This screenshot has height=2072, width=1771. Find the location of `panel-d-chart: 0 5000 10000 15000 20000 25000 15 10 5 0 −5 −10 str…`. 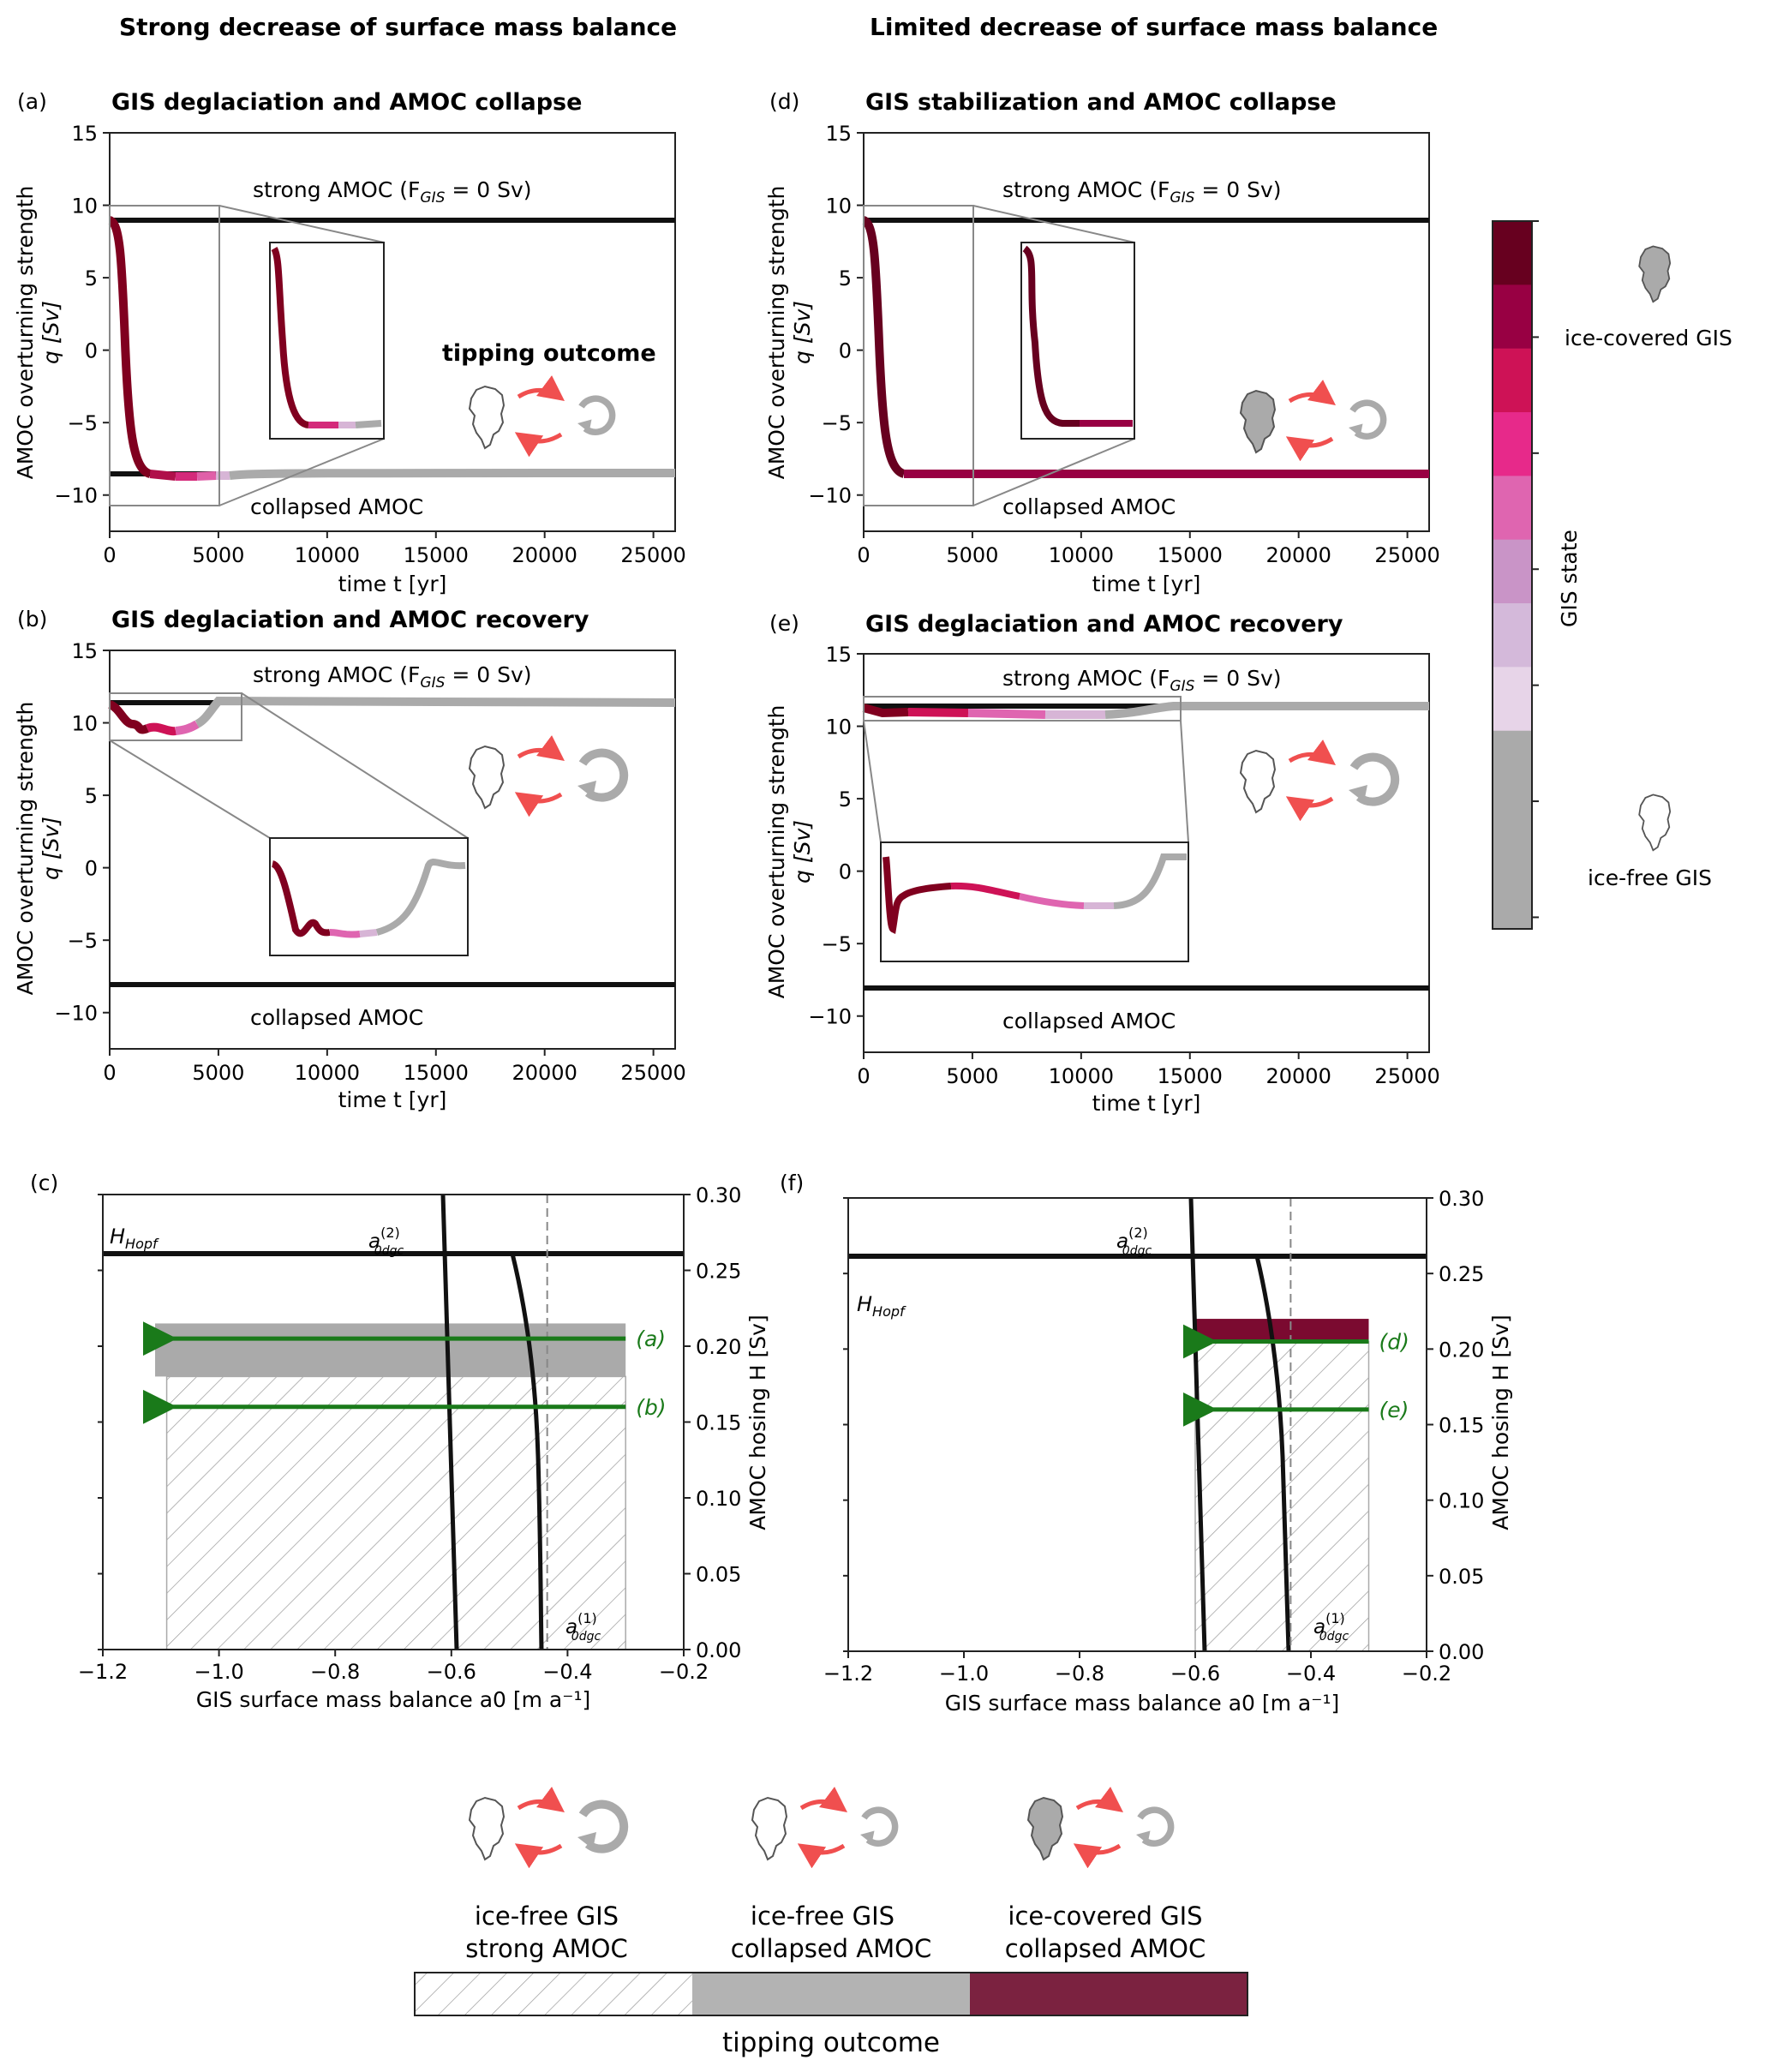

panel-d-chart: 0 5000 10000 15000 20000 25000 15 10 5 0 −5 −10 str… is located at coordinates (1102, 359).